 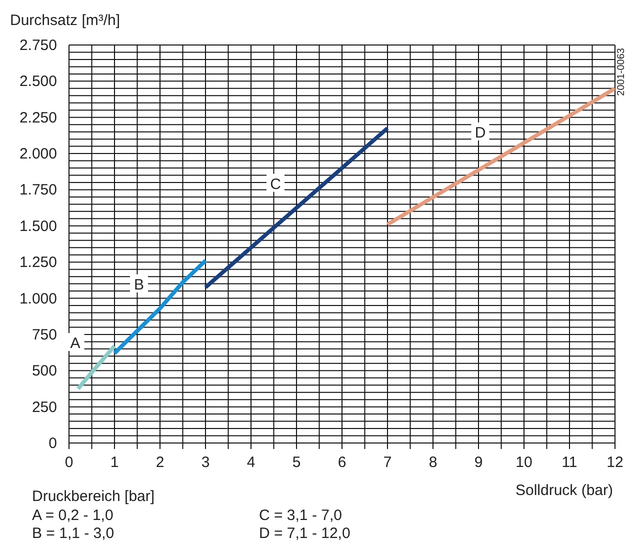 What do you see at coordinates (93, 496) in the screenshot?
I see `text: Druckbereich [bar]` at bounding box center [93, 496].